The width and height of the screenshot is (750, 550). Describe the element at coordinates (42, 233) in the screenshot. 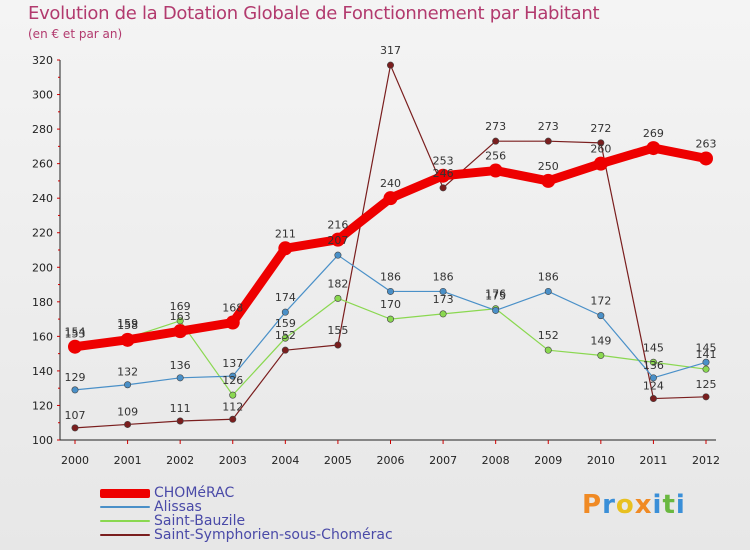

I see `y-tick-label: 220` at that location.